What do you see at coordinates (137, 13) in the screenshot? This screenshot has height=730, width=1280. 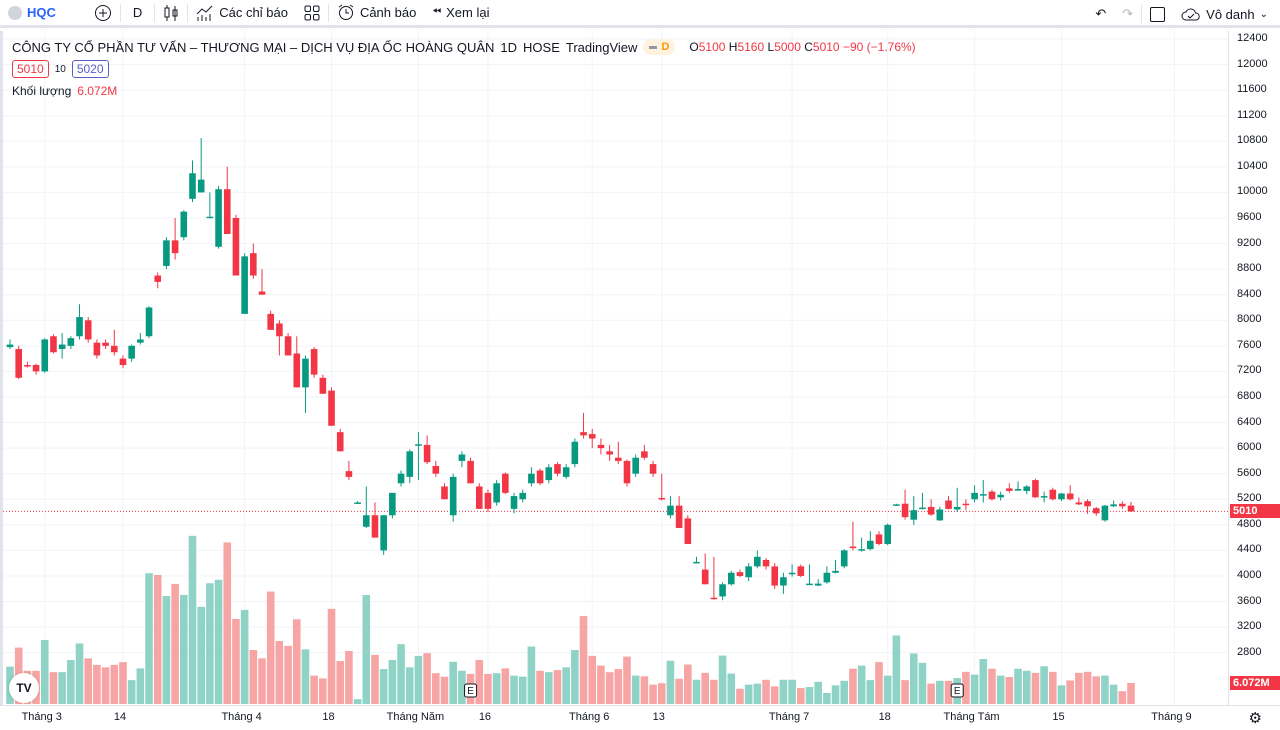 I see `interval-button: D` at bounding box center [137, 13].